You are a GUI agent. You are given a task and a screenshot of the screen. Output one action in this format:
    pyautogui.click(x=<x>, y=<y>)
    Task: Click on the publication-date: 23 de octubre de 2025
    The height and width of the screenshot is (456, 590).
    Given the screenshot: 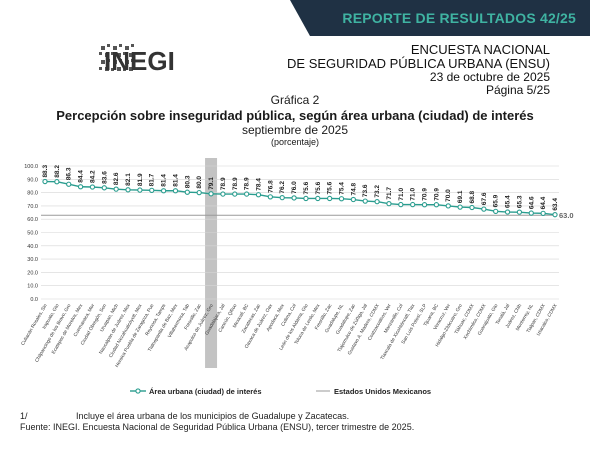 What is the action you would take?
    pyautogui.click(x=489, y=77)
    